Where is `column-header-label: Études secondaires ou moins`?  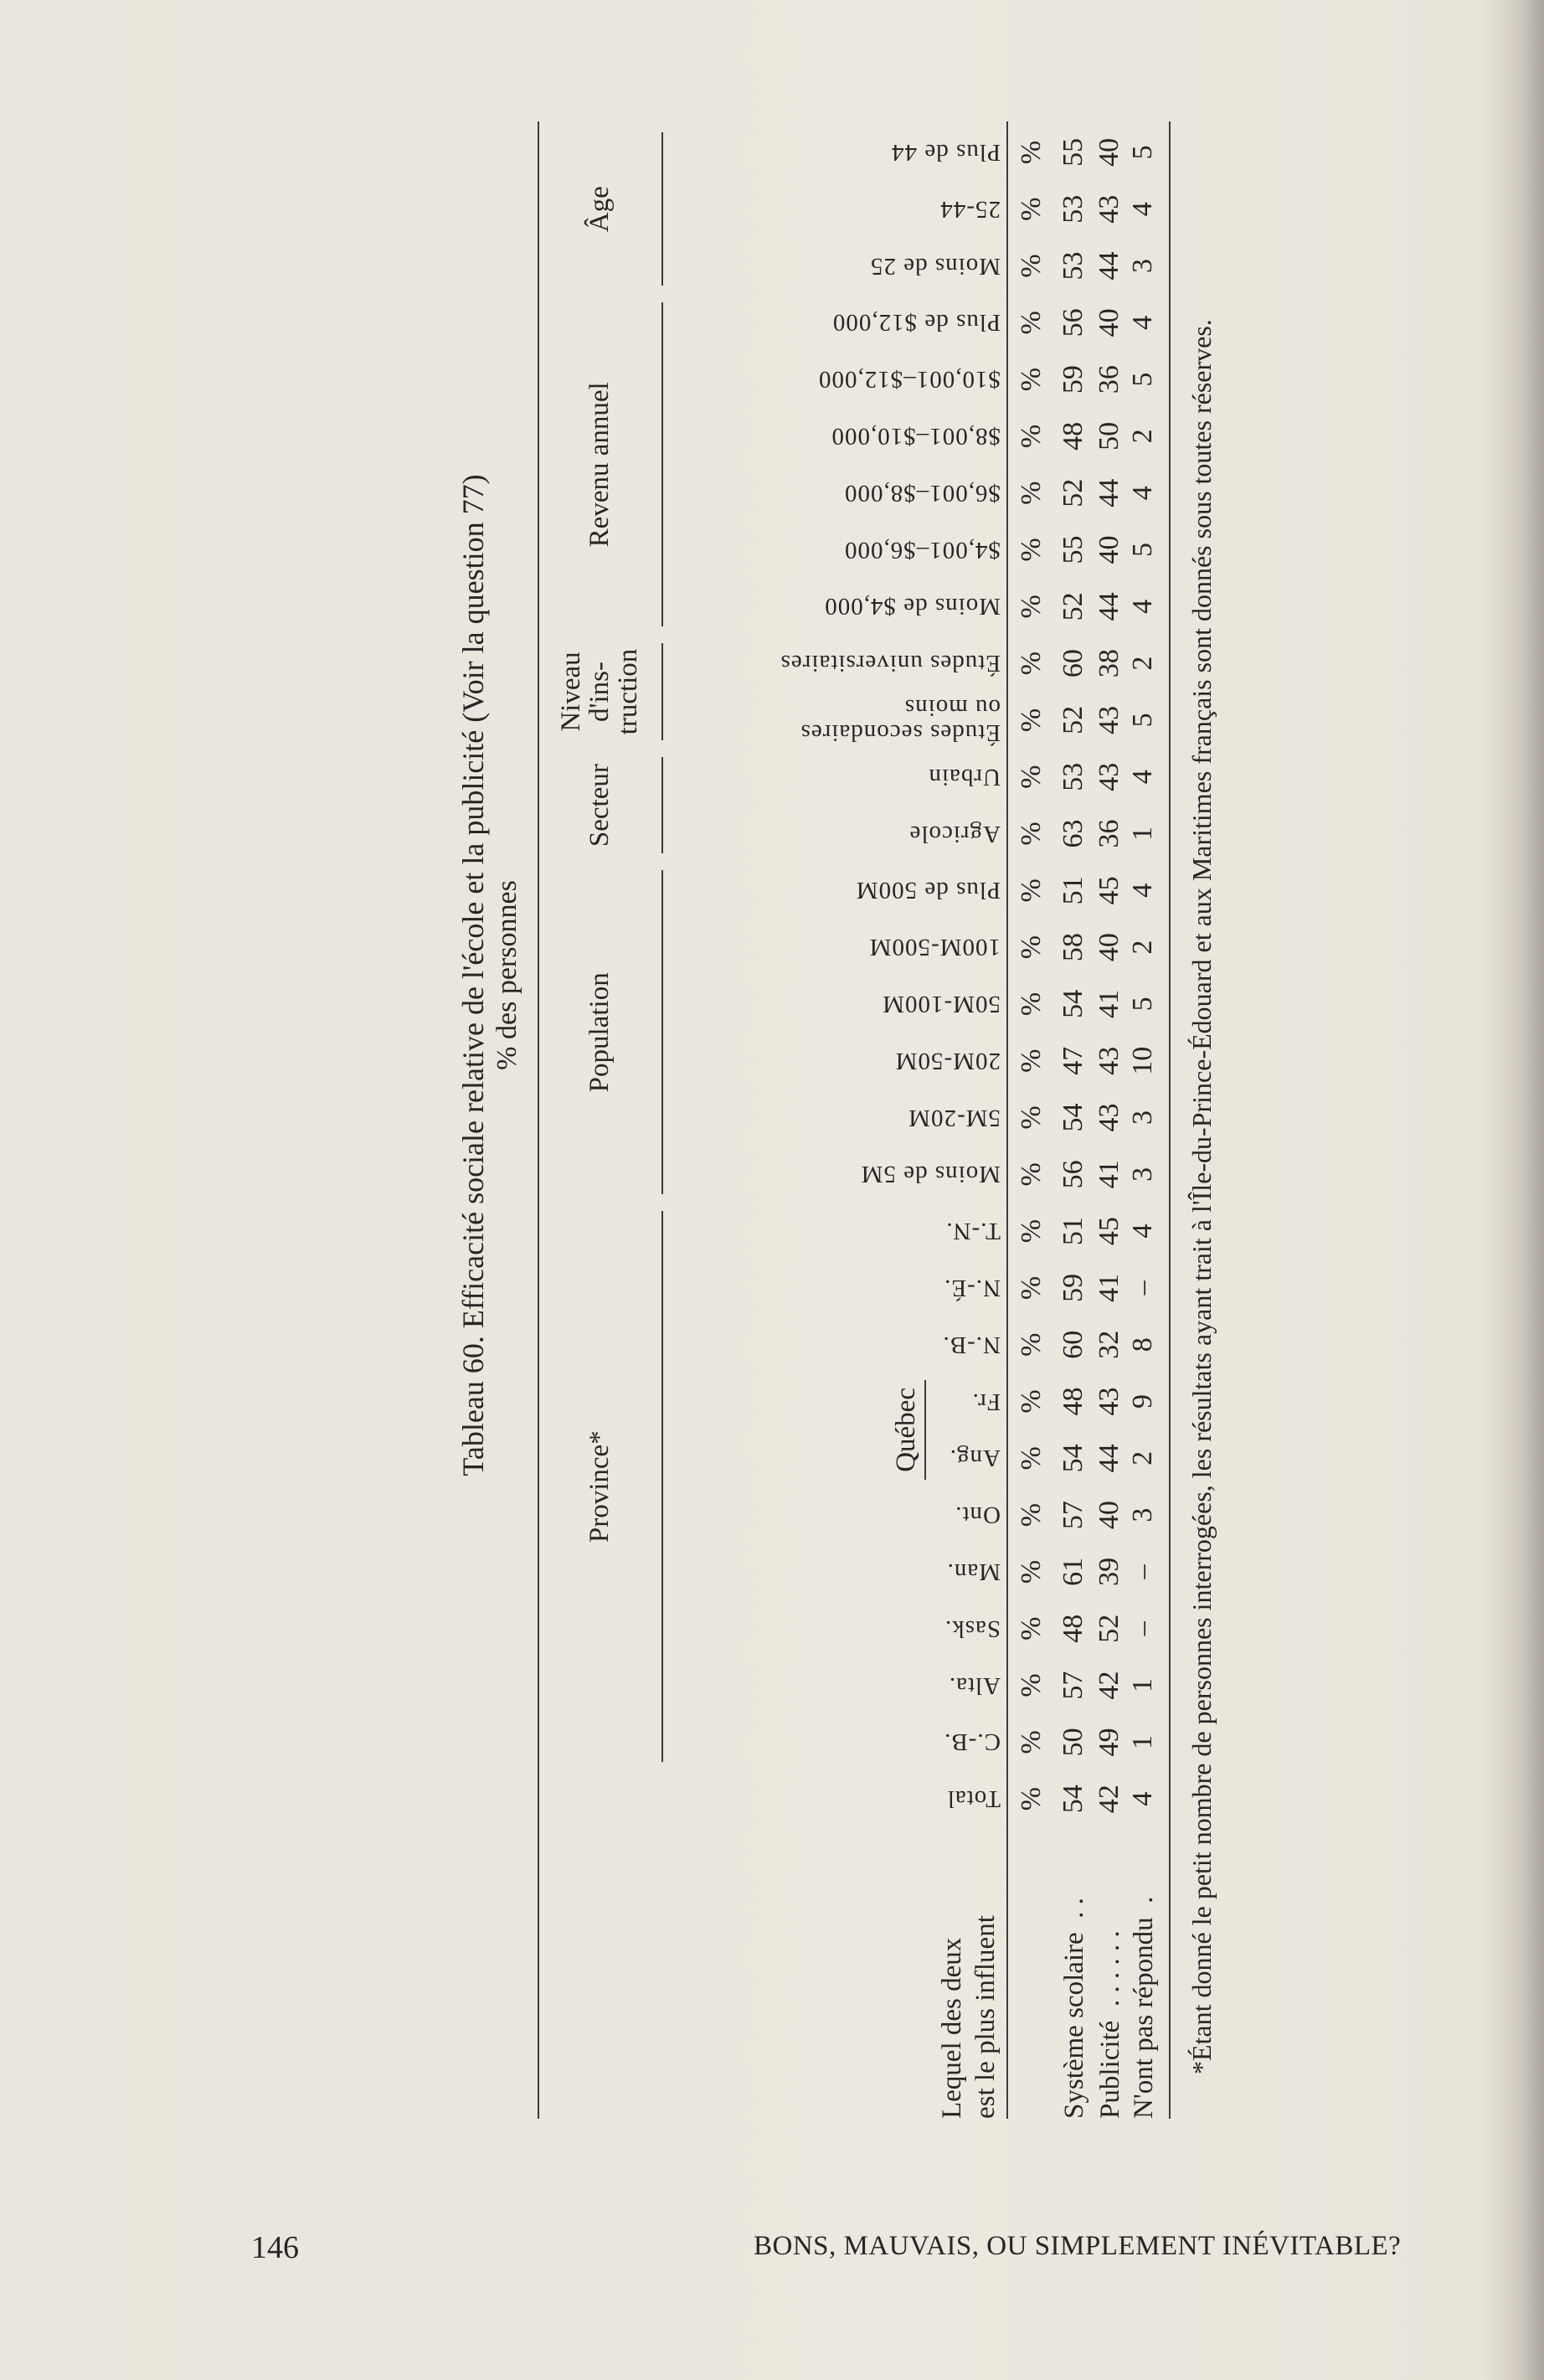 column-header-label: Études secondaires ou moins is located at coordinates (901, 719).